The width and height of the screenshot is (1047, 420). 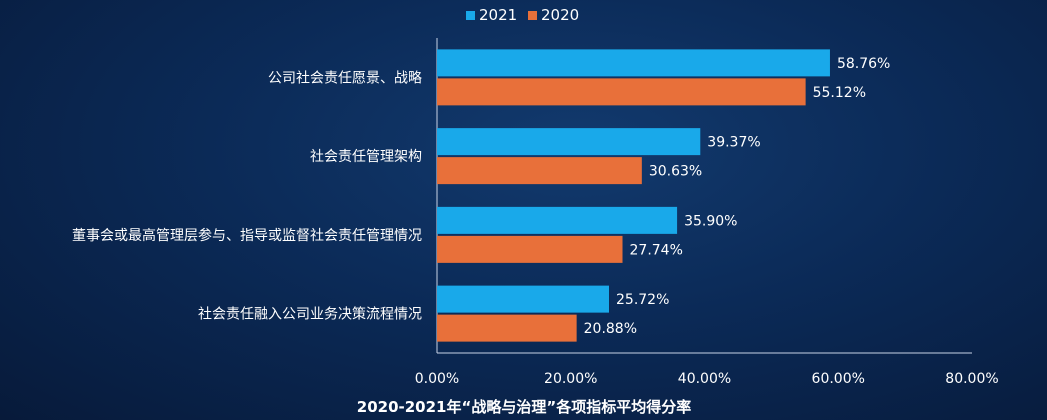 What do you see at coordinates (524, 407) in the screenshot?
I see `chart-title: 2020-2021年“战略与治理”各项指标平均得分率` at bounding box center [524, 407].